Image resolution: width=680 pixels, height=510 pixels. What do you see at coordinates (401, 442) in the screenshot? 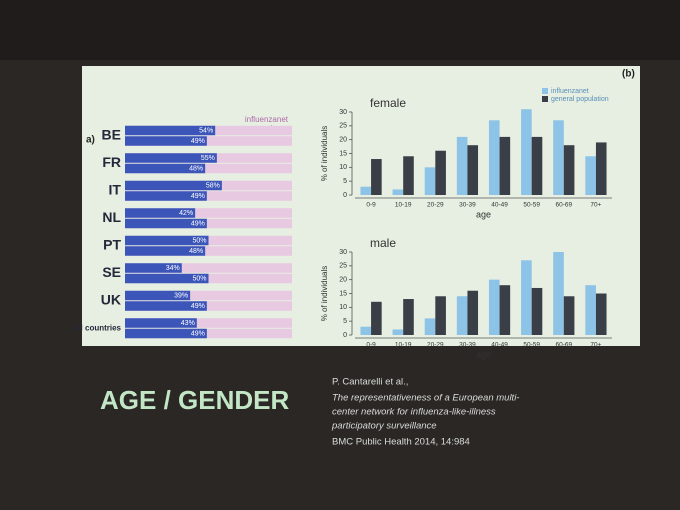
I see `journal: BMC Public Health 2014, 14:984` at bounding box center [401, 442].